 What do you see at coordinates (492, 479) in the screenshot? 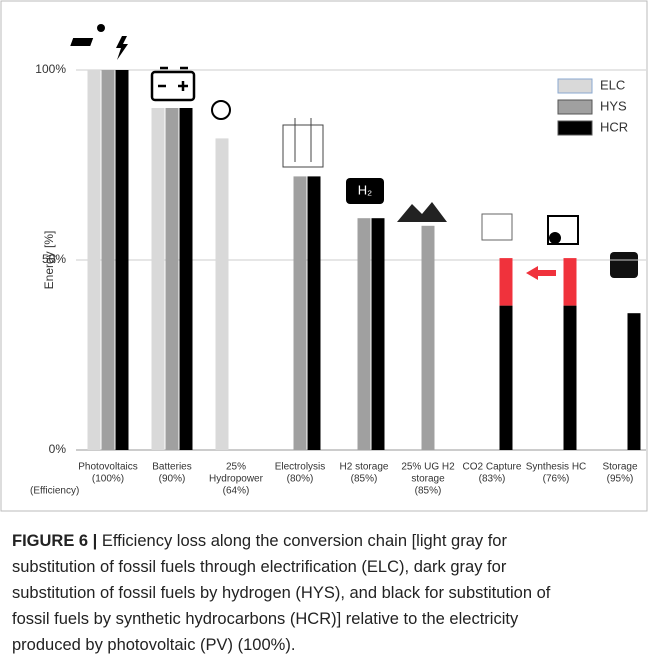
I see `x-tick-label: (83%)` at bounding box center [492, 479].